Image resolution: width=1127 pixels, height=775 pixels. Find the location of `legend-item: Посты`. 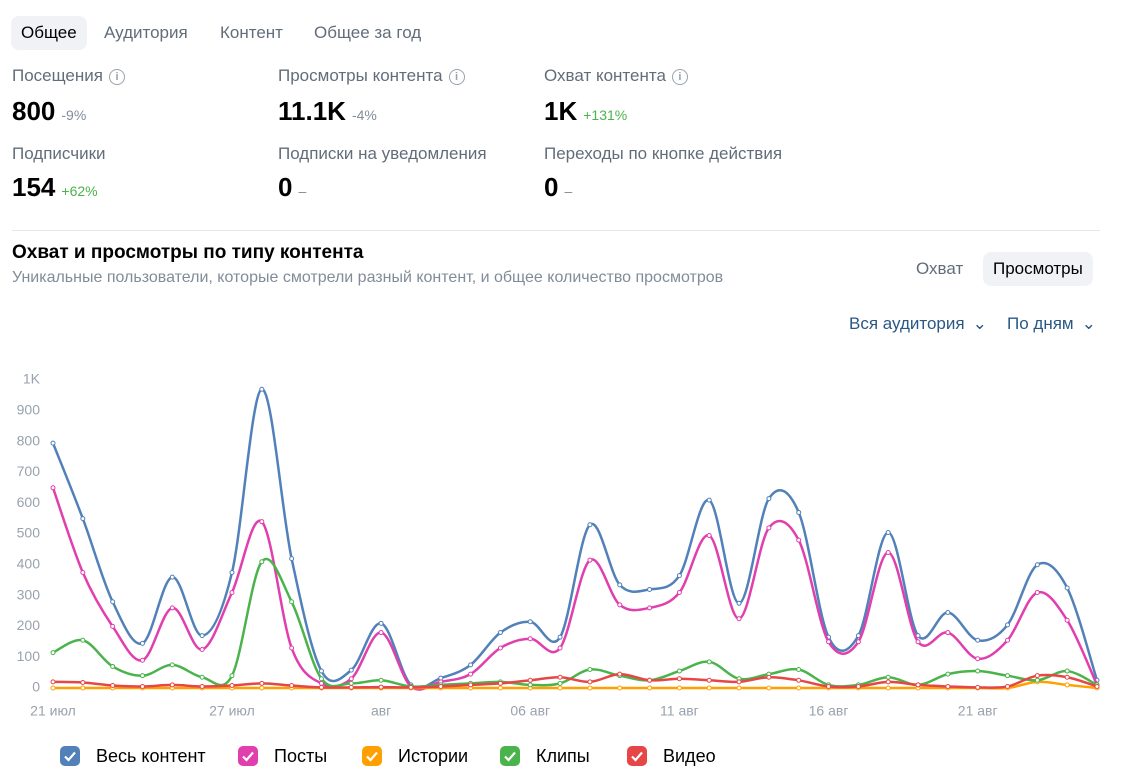

legend-item: Посты is located at coordinates (282, 756).